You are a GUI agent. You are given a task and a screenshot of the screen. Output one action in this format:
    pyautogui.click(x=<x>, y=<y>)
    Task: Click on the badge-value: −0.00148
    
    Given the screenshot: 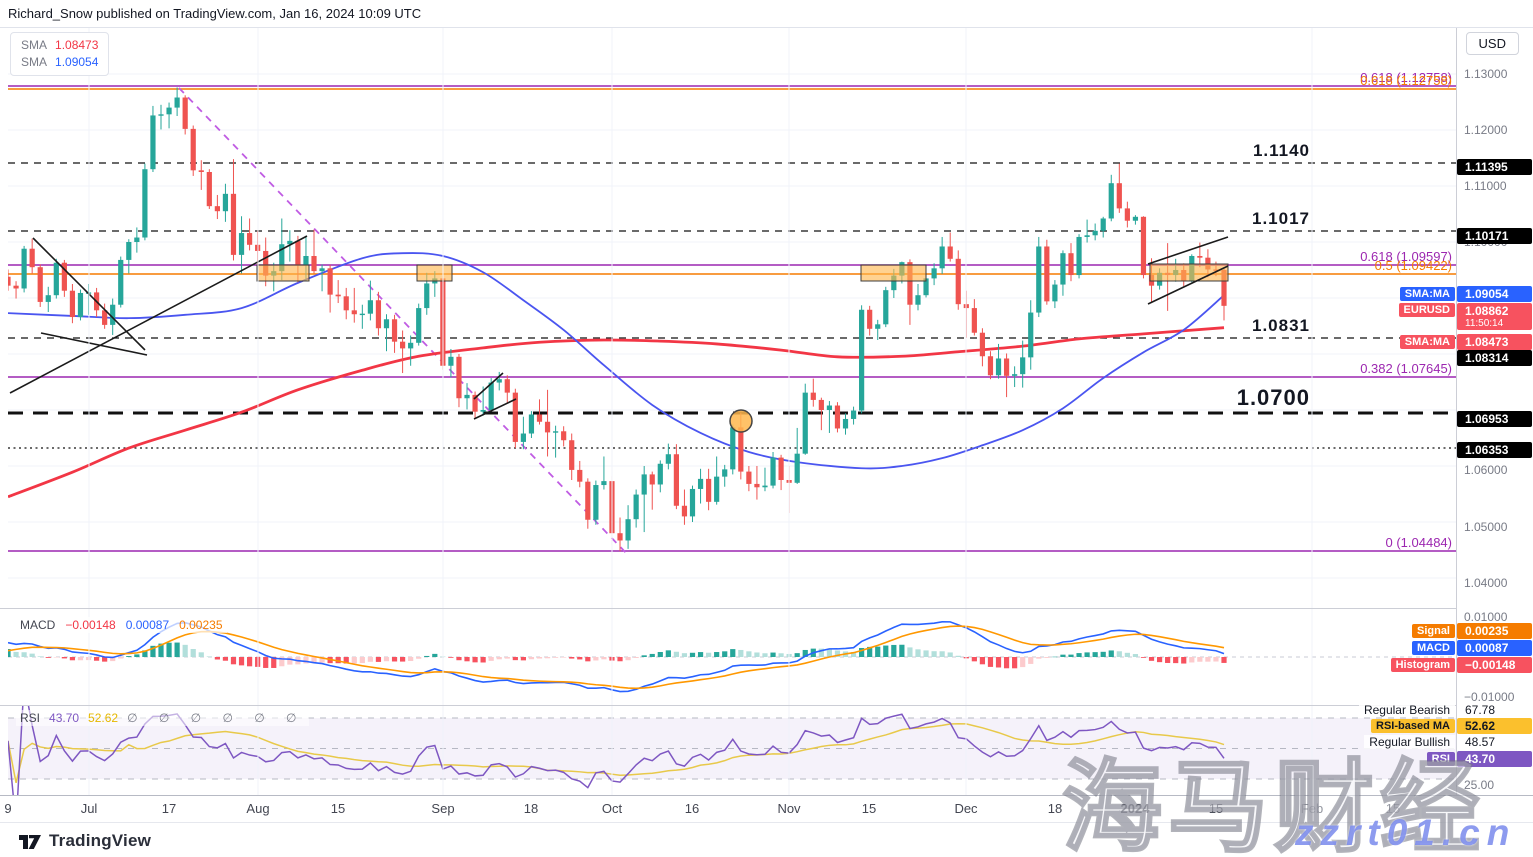 What is the action you would take?
    pyautogui.click(x=1494, y=665)
    